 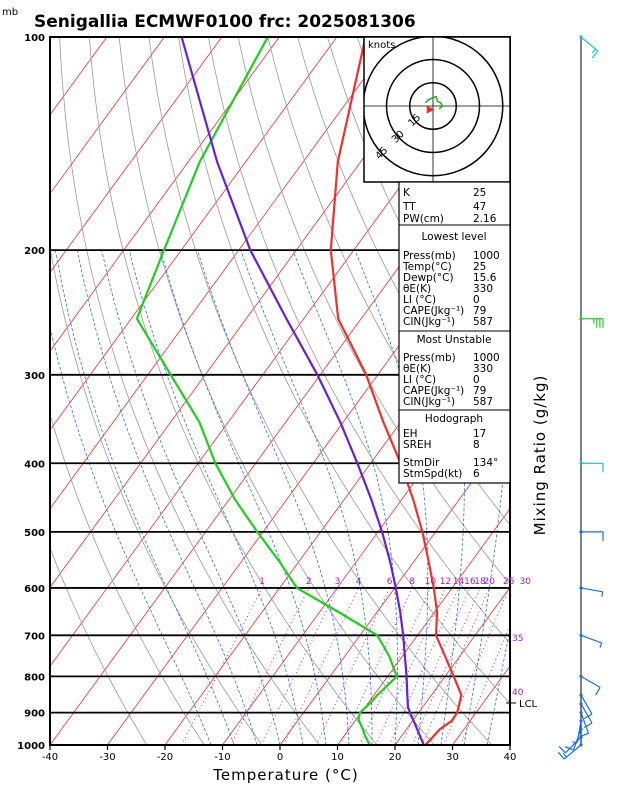 I want to click on eh-value: 17, so click(x=479, y=434).